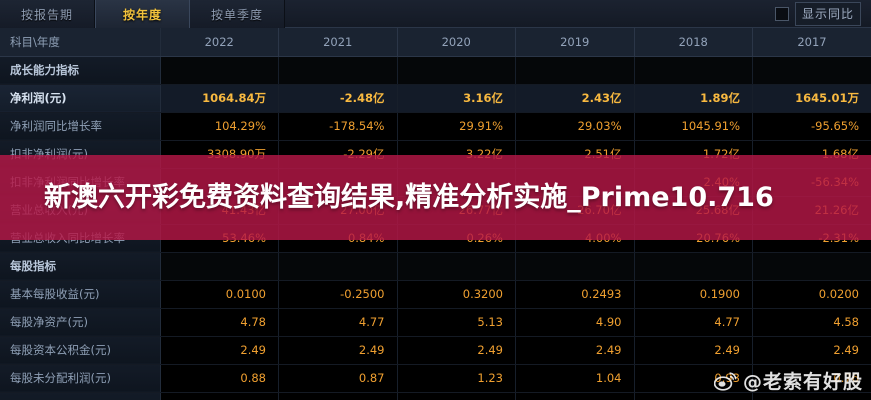  Describe the element at coordinates (80, 70) in the screenshot. I see `row-label: 成长能力指标` at that location.